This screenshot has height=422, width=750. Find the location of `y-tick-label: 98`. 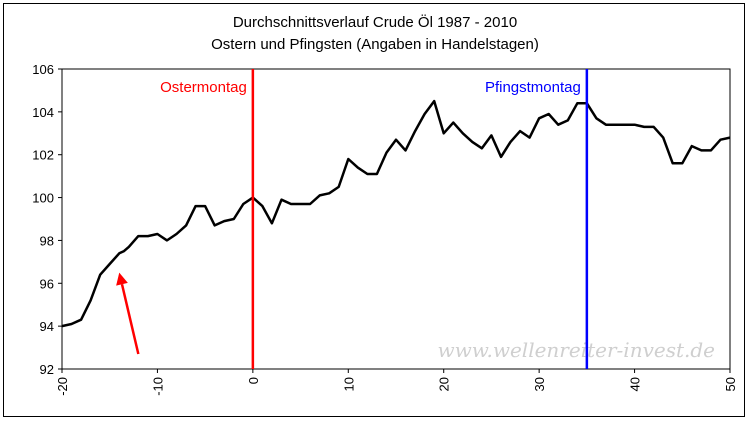

y-tick-label: 98 is located at coordinates (47, 240).